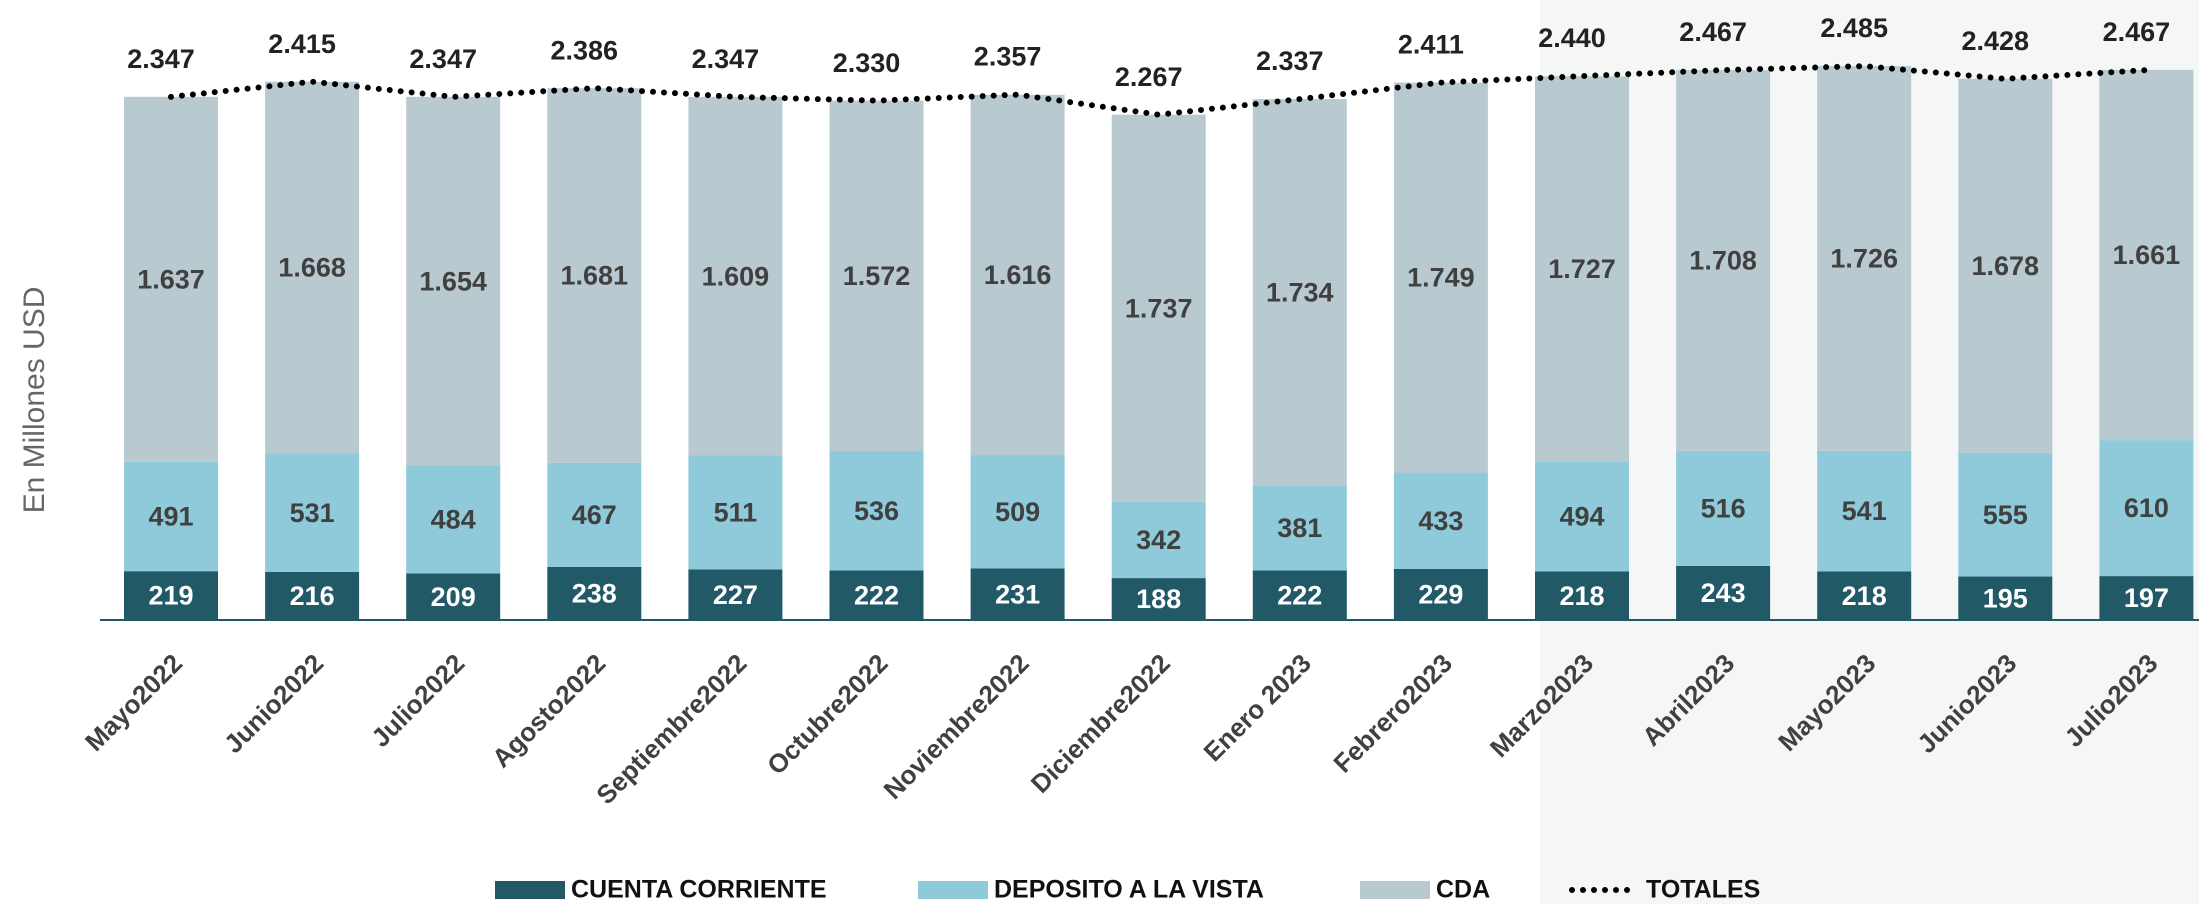  I want to click on data-label: 491, so click(170, 517).